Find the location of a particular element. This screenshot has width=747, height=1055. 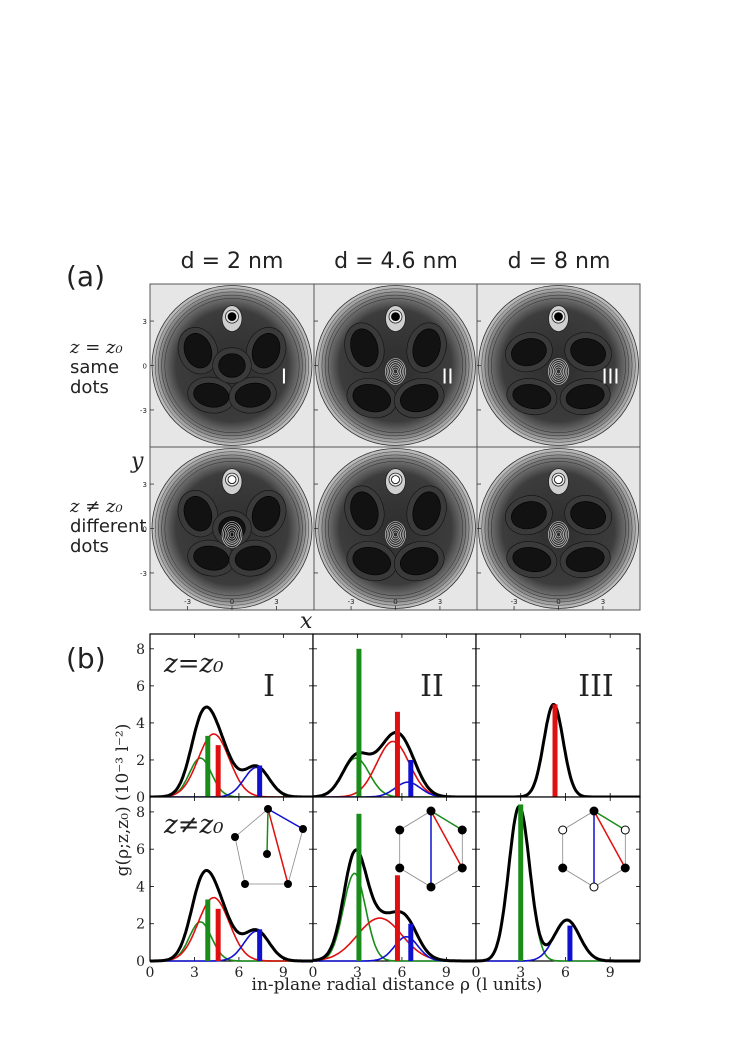

column-title-3: d = 8 nm is located at coordinates (559, 261).